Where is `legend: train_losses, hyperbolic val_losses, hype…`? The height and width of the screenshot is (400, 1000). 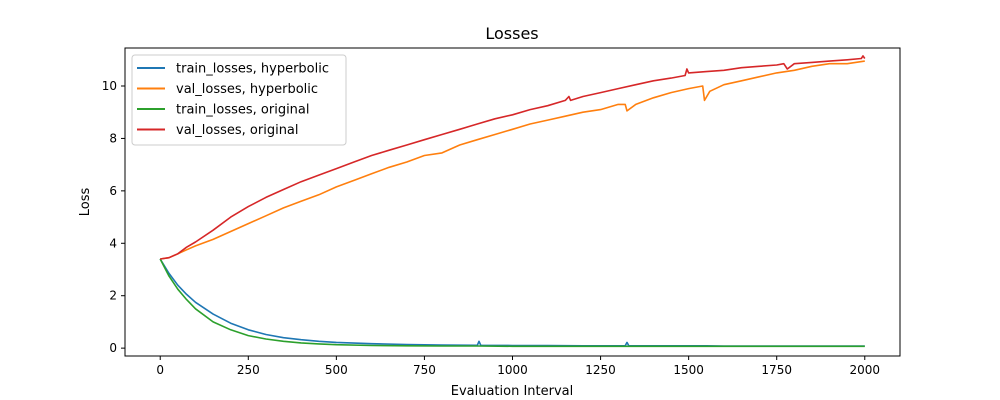 legend: train_losses, hyperbolic val_losses, hype… is located at coordinates (239, 100).